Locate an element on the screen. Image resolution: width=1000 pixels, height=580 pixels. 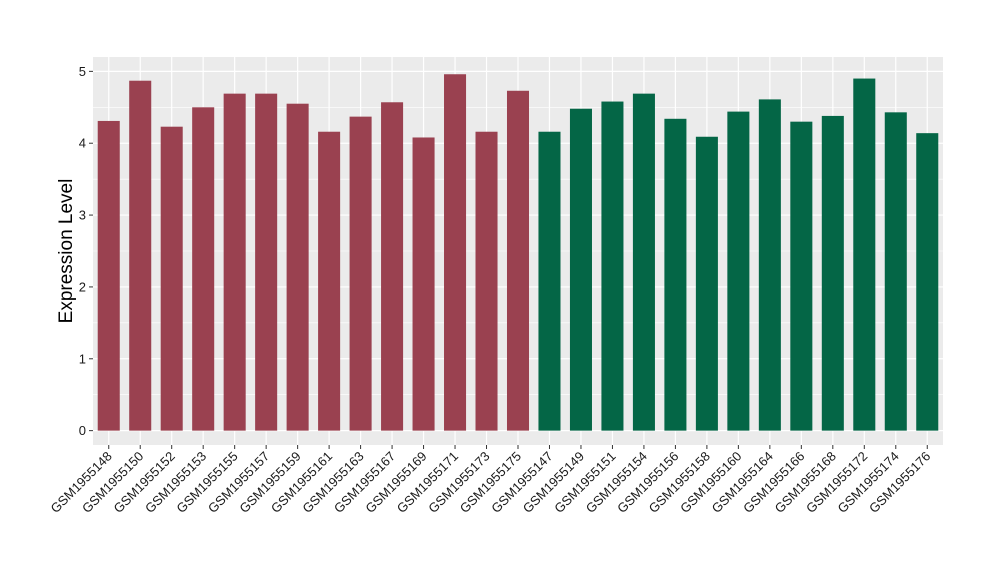
bar-GSM1955167 is located at coordinates (392, 266).